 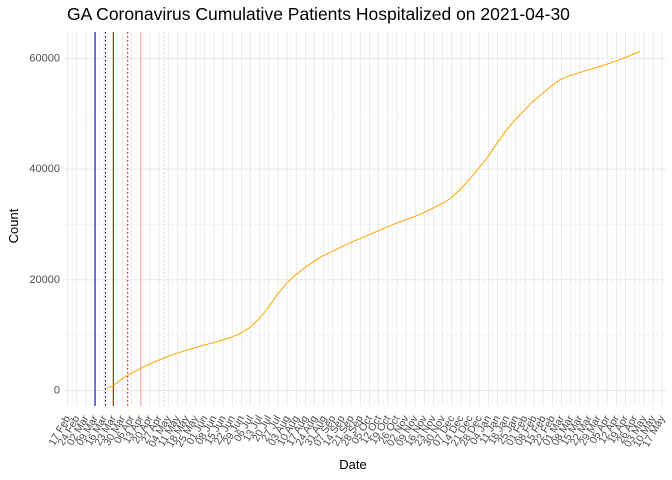 What do you see at coordinates (129, 219) in the screenshot?
I see `reference-lines` at bounding box center [129, 219].